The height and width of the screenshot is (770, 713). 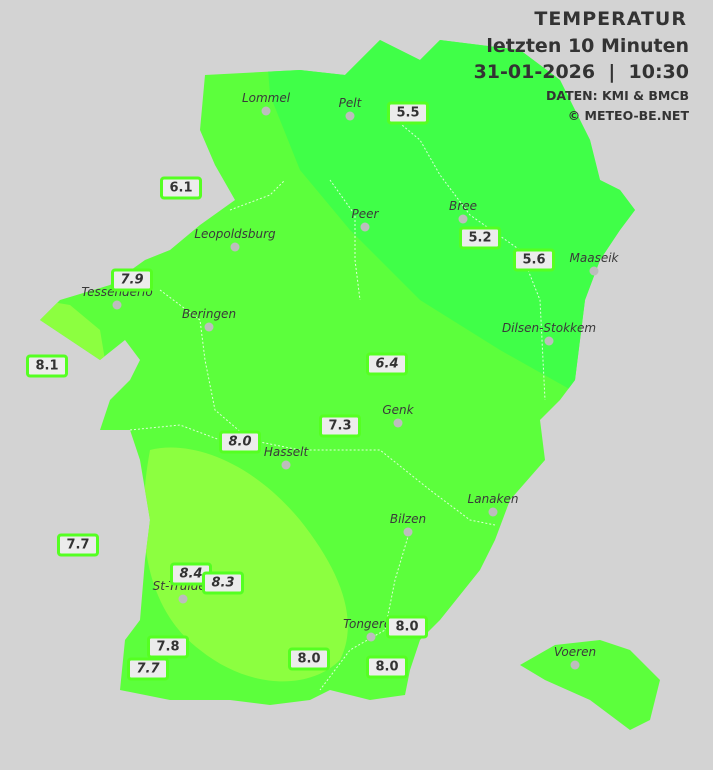 What do you see at coordinates (398, 410) in the screenshot?
I see `city-label: Genk` at bounding box center [398, 410].